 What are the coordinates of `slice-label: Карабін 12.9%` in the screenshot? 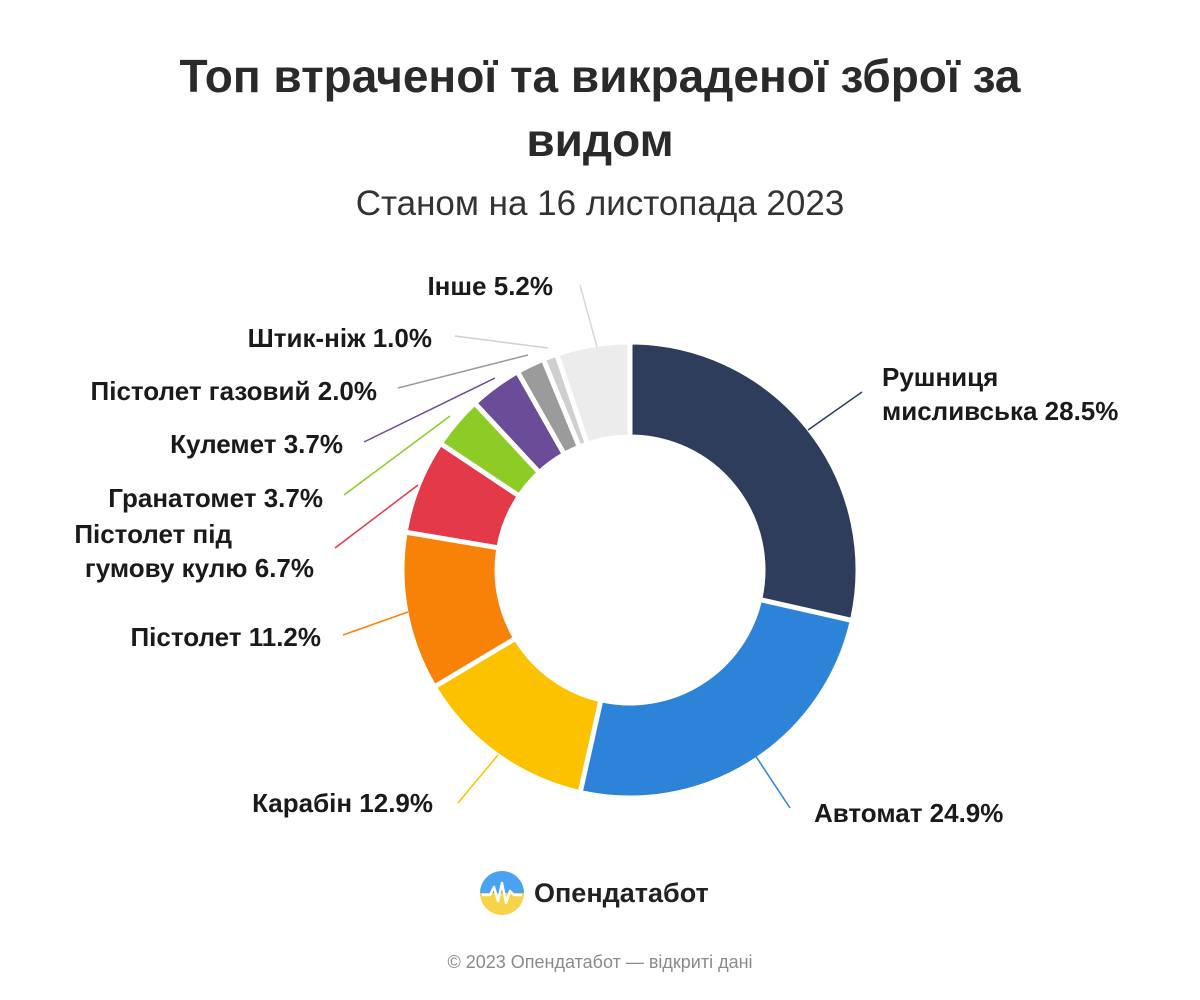 It's located at (342, 803).